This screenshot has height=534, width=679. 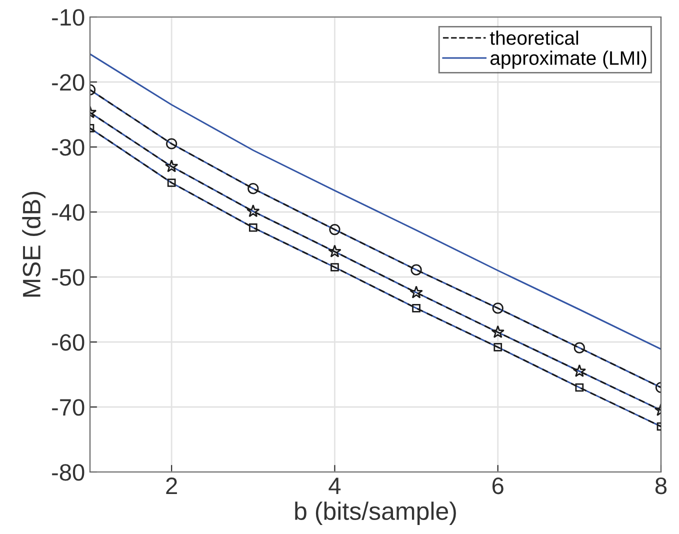 What do you see at coordinates (534, 37) in the screenshot?
I see `legend-label: theoretical` at bounding box center [534, 37].